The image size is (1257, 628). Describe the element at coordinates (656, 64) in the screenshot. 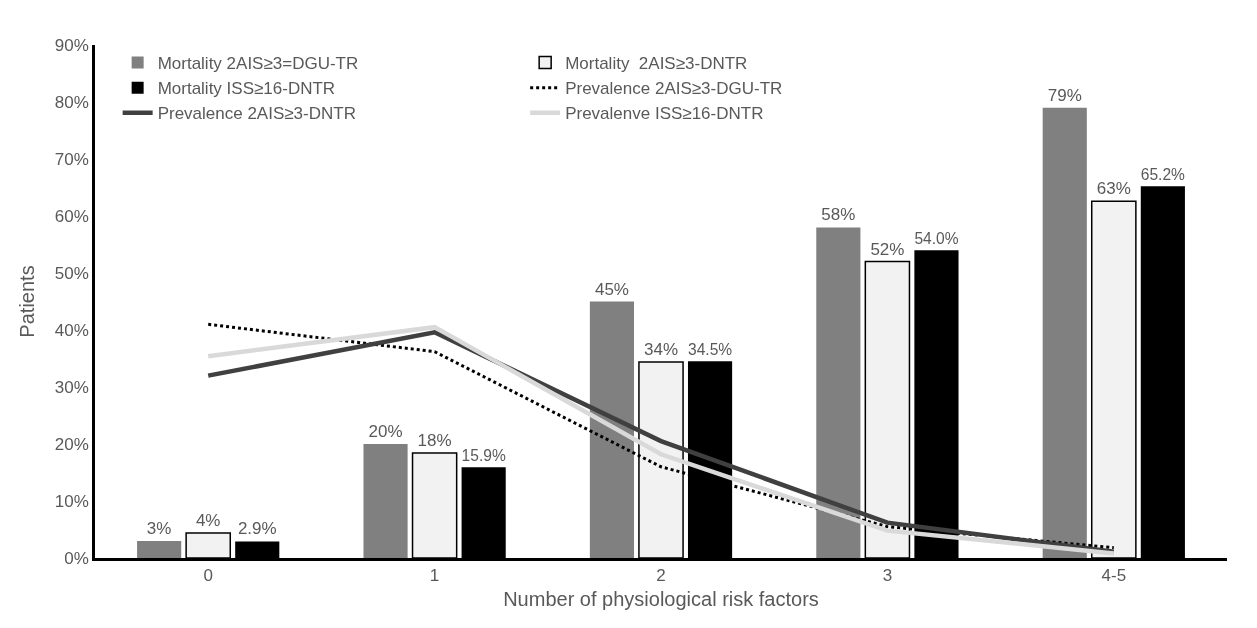

I see `legend-label: Mortality 2AIS≥3-DNTR` at that location.